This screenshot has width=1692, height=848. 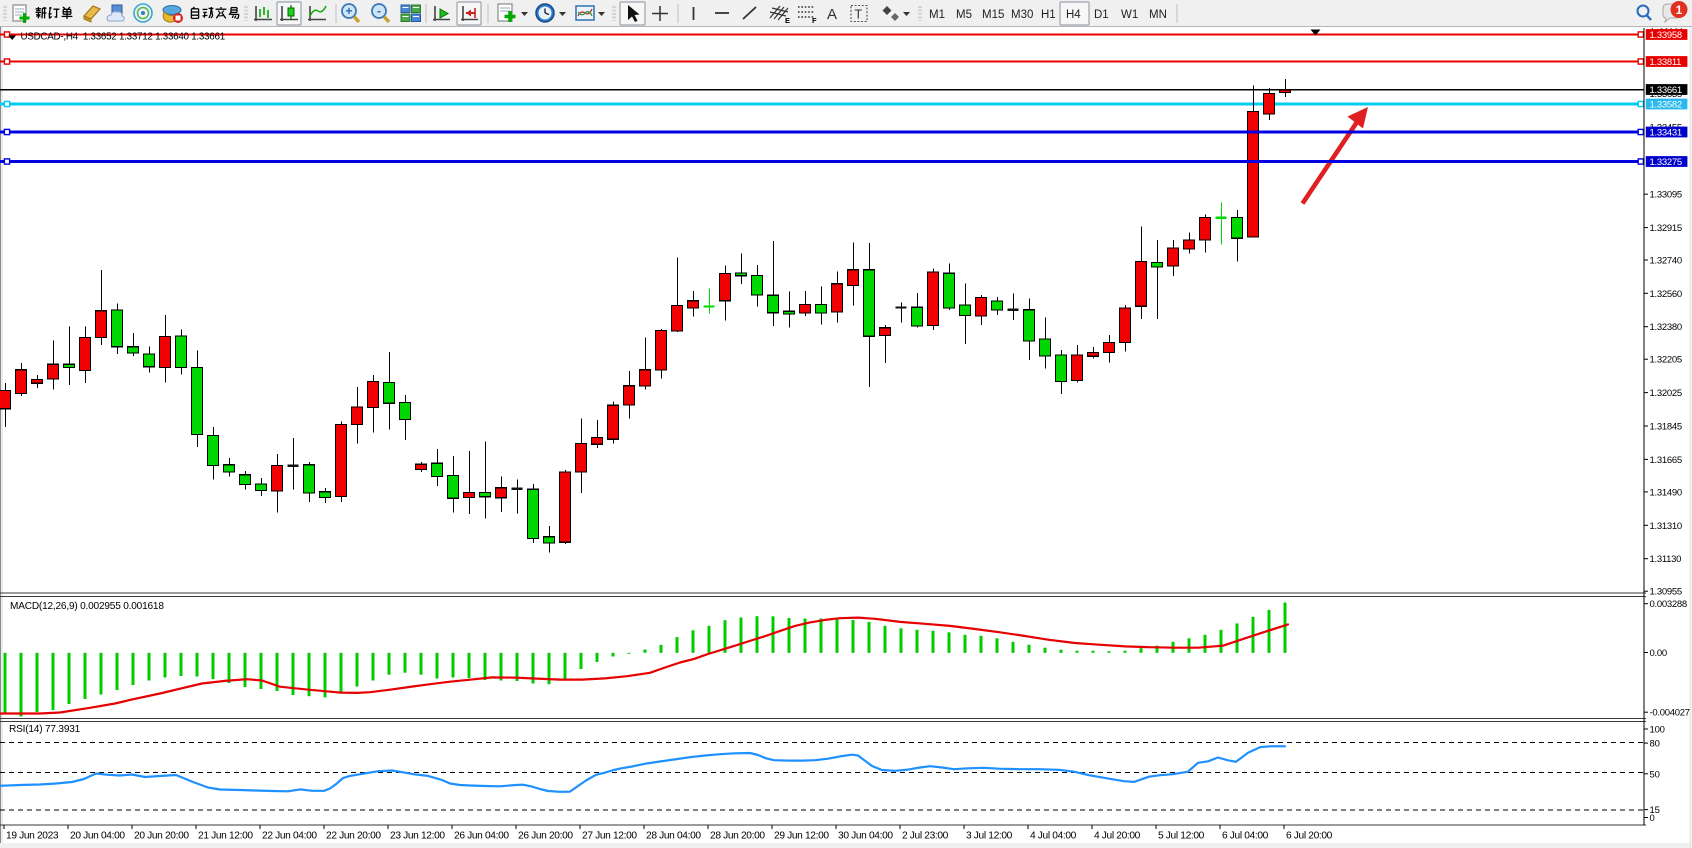 I want to click on svg-text: 100, so click(x=1657, y=730).